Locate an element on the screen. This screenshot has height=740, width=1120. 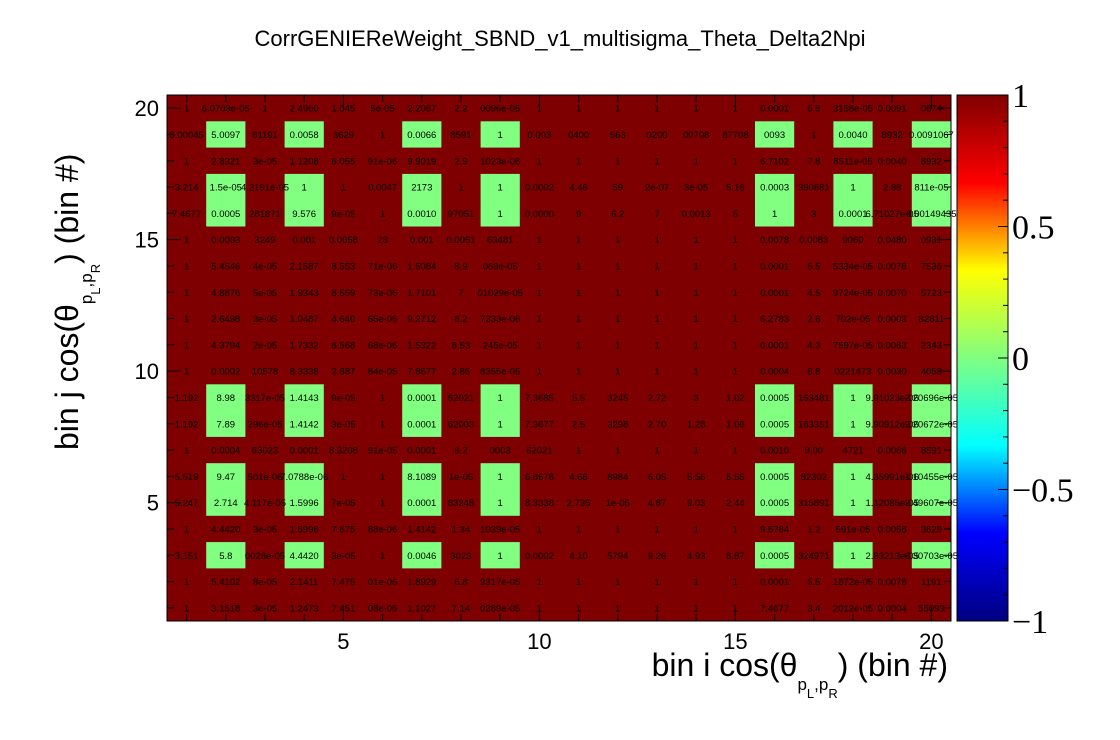
cell-value-label: 4.4420 is located at coordinates (225, 529).